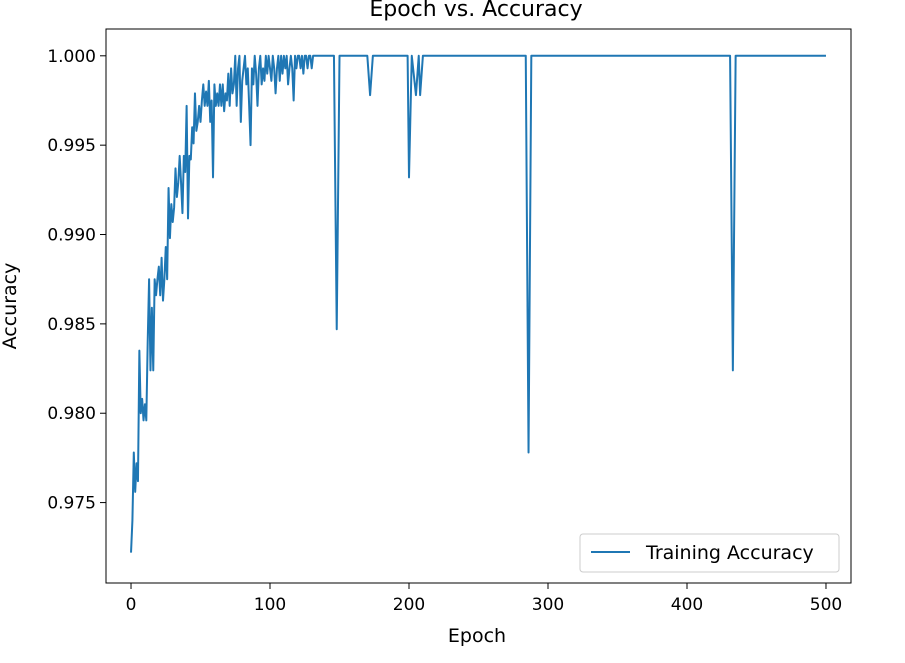 The width and height of the screenshot is (905, 663). I want to click on x-tick-label: 100, so click(270, 605).